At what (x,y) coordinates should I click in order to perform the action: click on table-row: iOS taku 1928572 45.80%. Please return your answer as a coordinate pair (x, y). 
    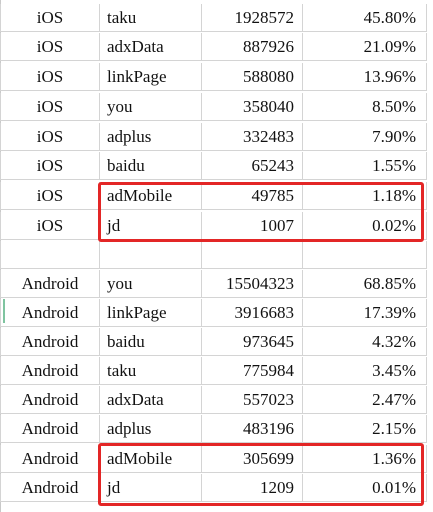
    Looking at the image, I should click on (216, 18).